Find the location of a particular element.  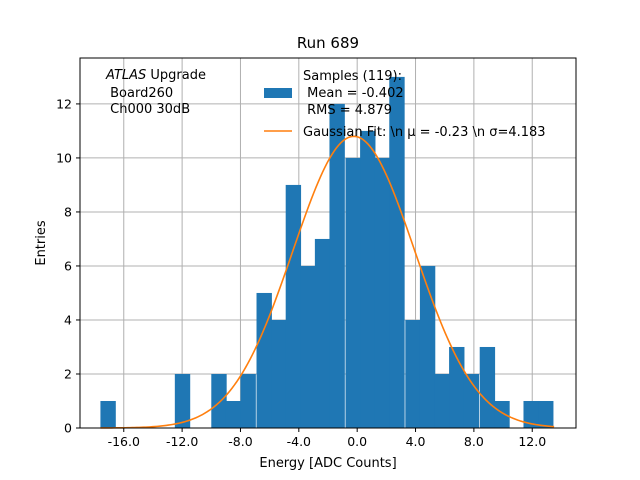

annotation-line-1: ATLAS Upgrade is located at coordinates (155, 75).